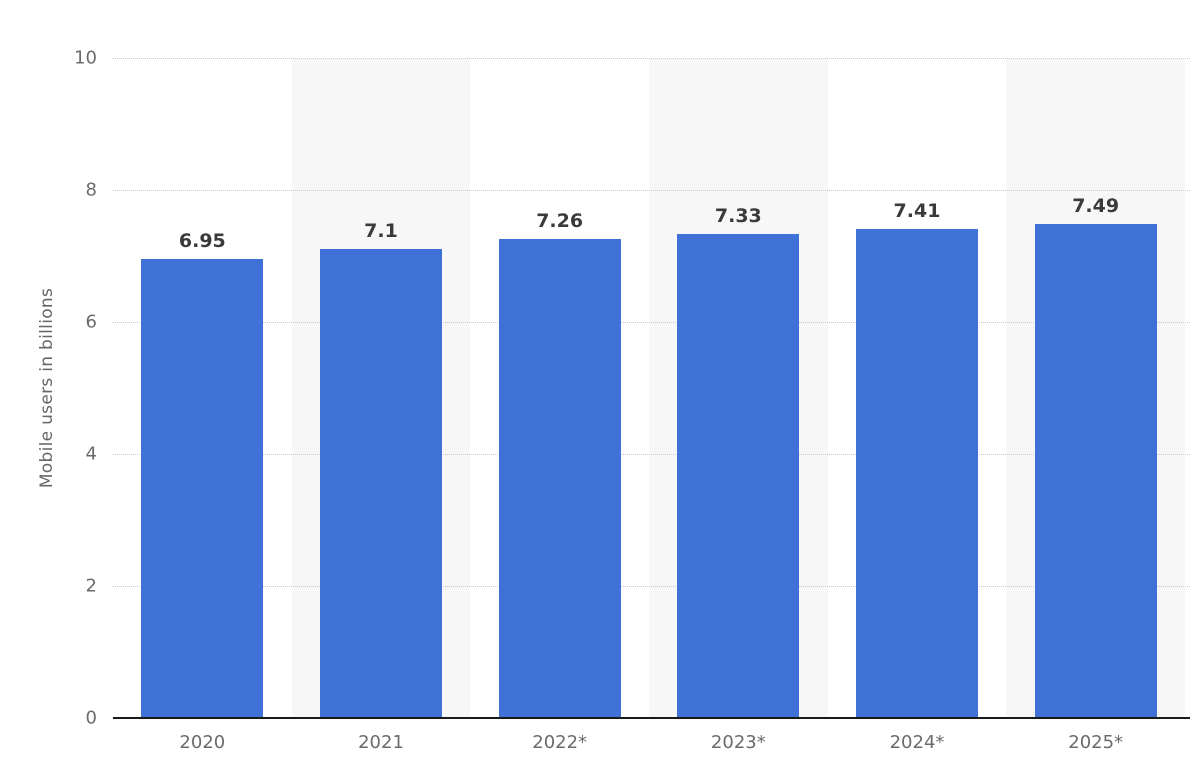 Image resolution: width=1200 pixels, height=784 pixels. What do you see at coordinates (1096, 742) in the screenshot?
I see `x-tick-label-2025: 2025*` at bounding box center [1096, 742].